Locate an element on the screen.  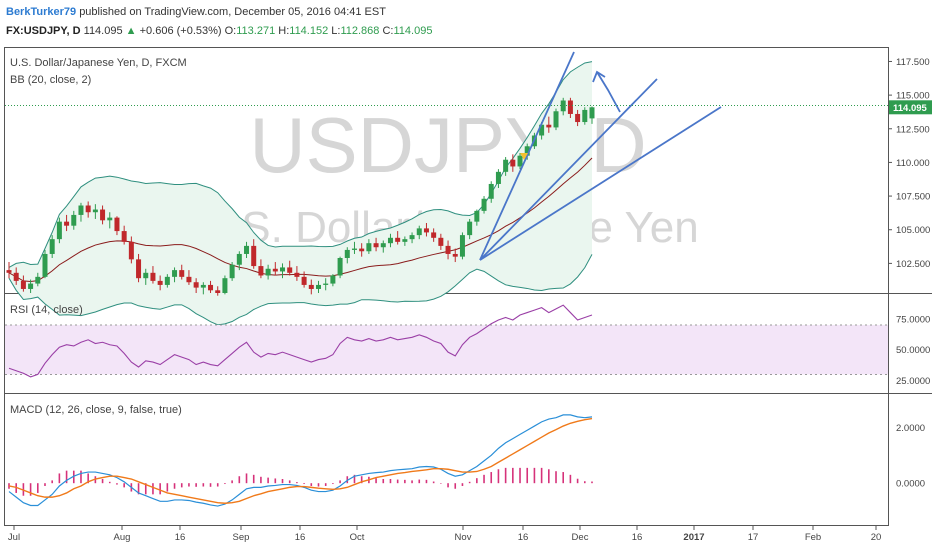
open-label: O: is located at coordinates (230, 31).